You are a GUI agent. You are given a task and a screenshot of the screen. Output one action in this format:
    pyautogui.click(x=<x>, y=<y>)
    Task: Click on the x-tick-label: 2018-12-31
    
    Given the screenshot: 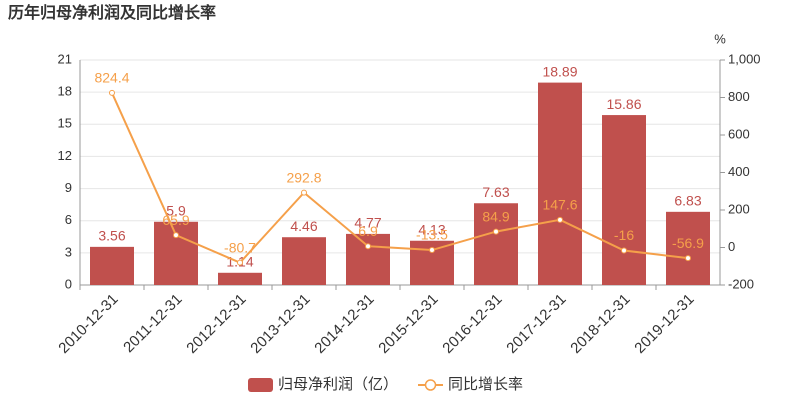 What is the action you would take?
    pyautogui.click(x=600, y=324)
    